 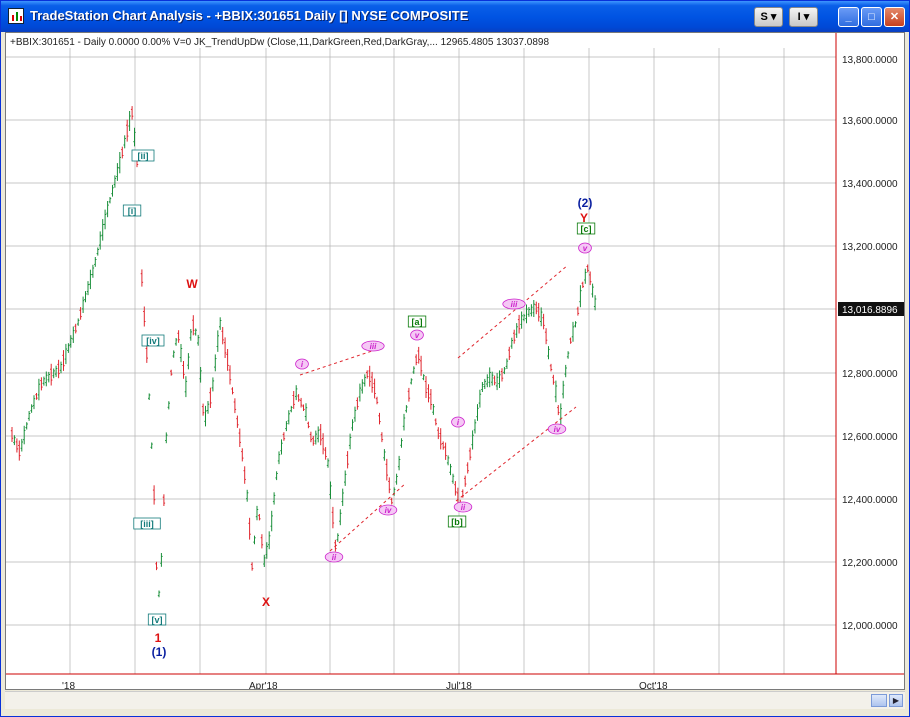 What do you see at coordinates (870, 310) in the screenshot?
I see `last-price-label: 13,016.8896` at bounding box center [870, 310].